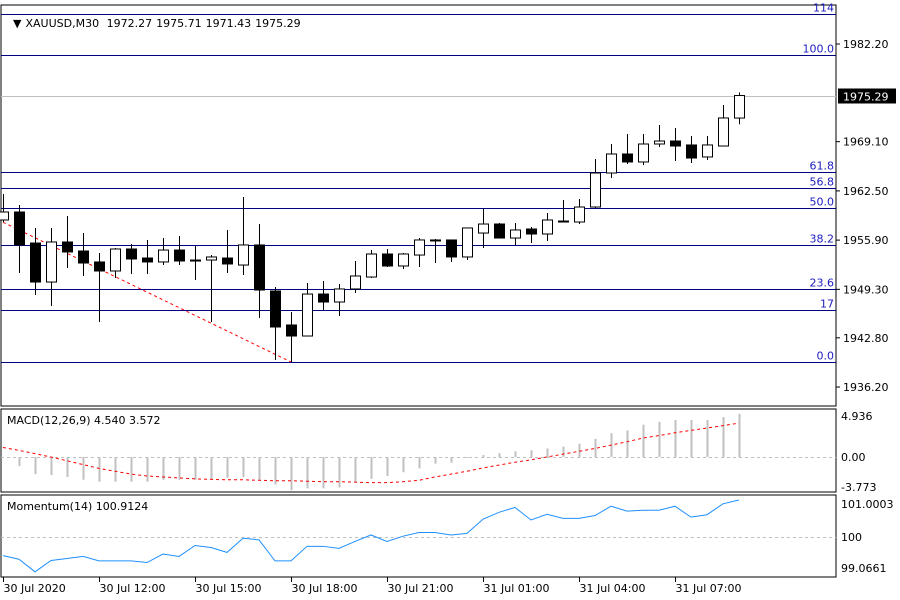 The height and width of the screenshot is (600, 900). Describe the element at coordinates (866, 191) in the screenshot. I see `price-axis-label: 1962.50` at that location.